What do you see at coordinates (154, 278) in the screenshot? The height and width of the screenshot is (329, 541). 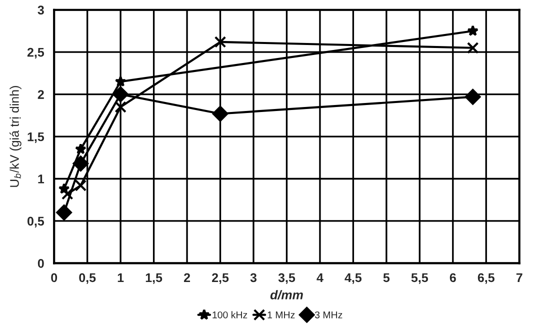 I see `x-tick-label: 1,5` at bounding box center [154, 278].